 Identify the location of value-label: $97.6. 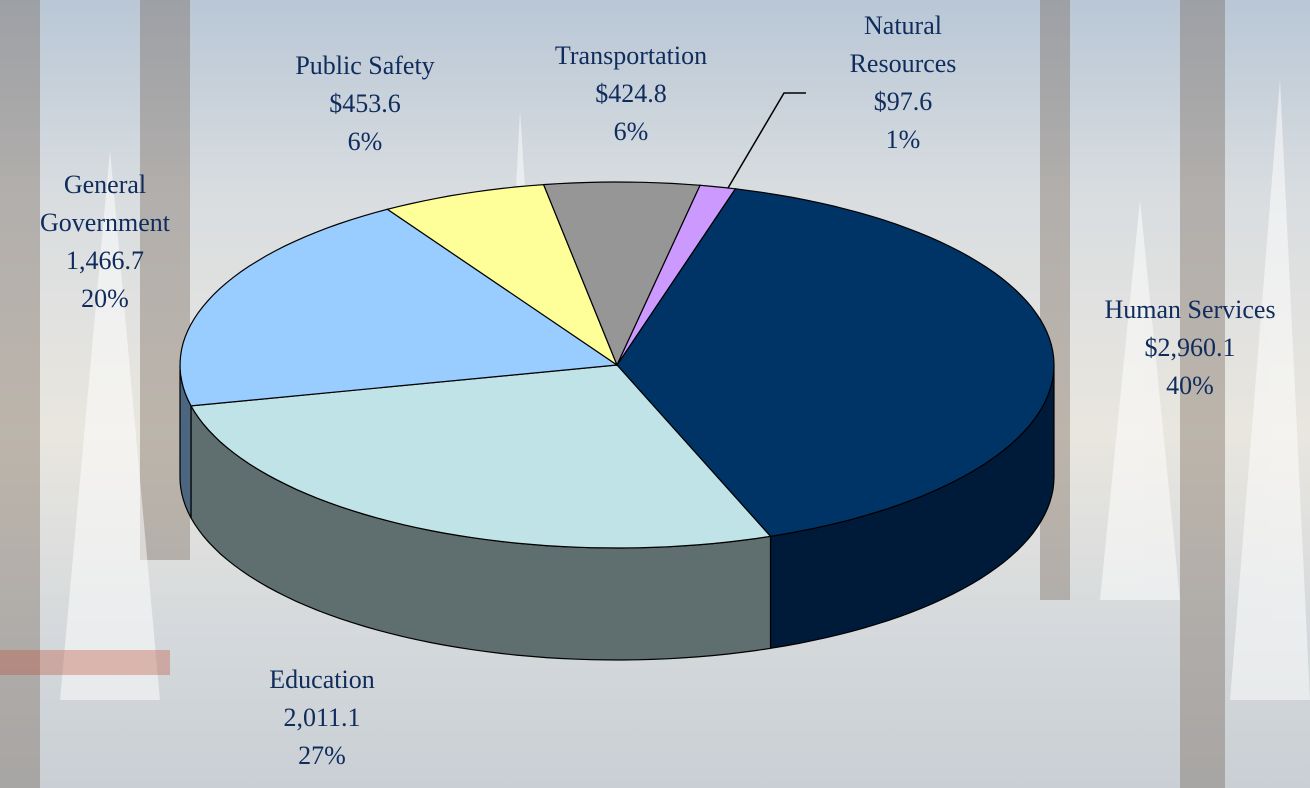
(903, 101).